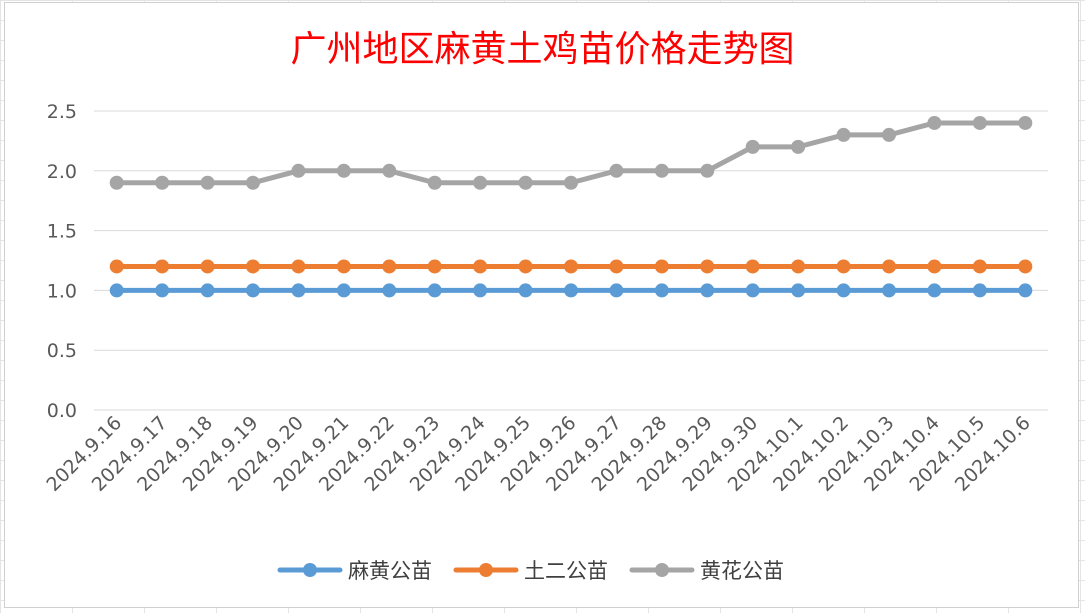  I want to click on y-tick-label: 1.5, so click(62, 232).